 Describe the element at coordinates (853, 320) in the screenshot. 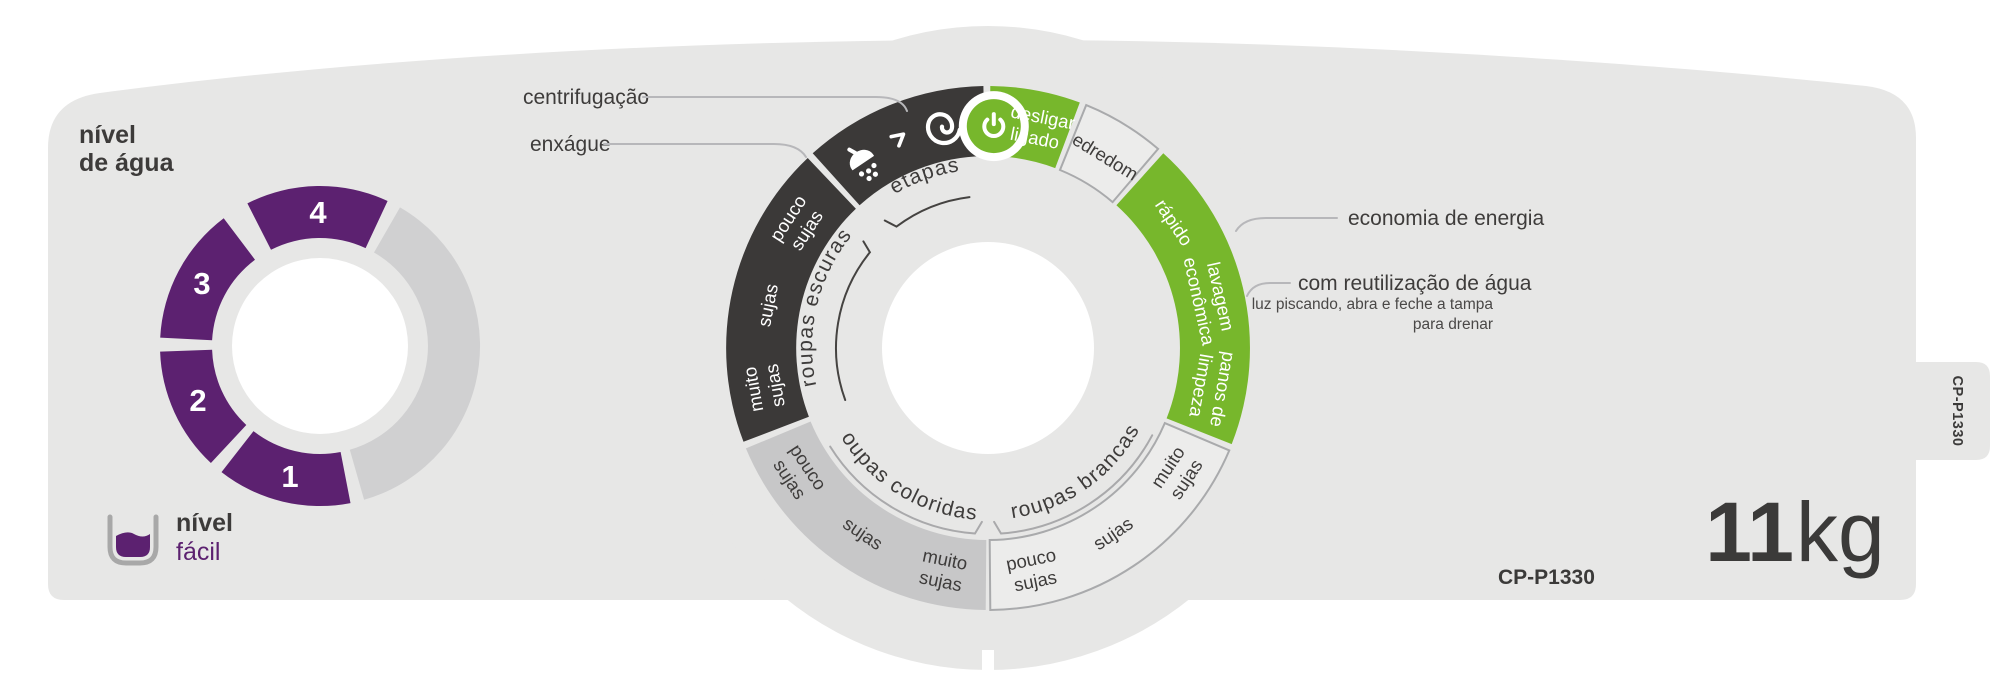

I see `region-line-escuras` at that location.